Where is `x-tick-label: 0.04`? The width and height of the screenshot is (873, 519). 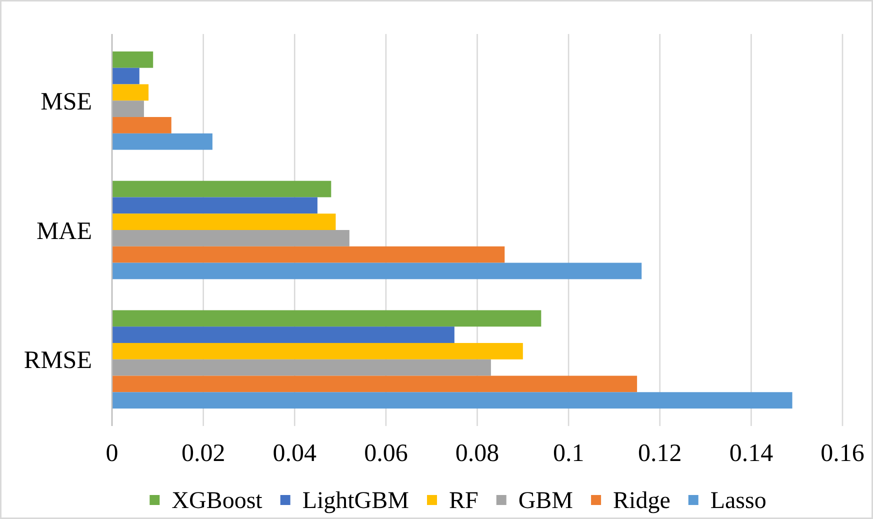 x-tick-label: 0.04 is located at coordinates (294, 453).